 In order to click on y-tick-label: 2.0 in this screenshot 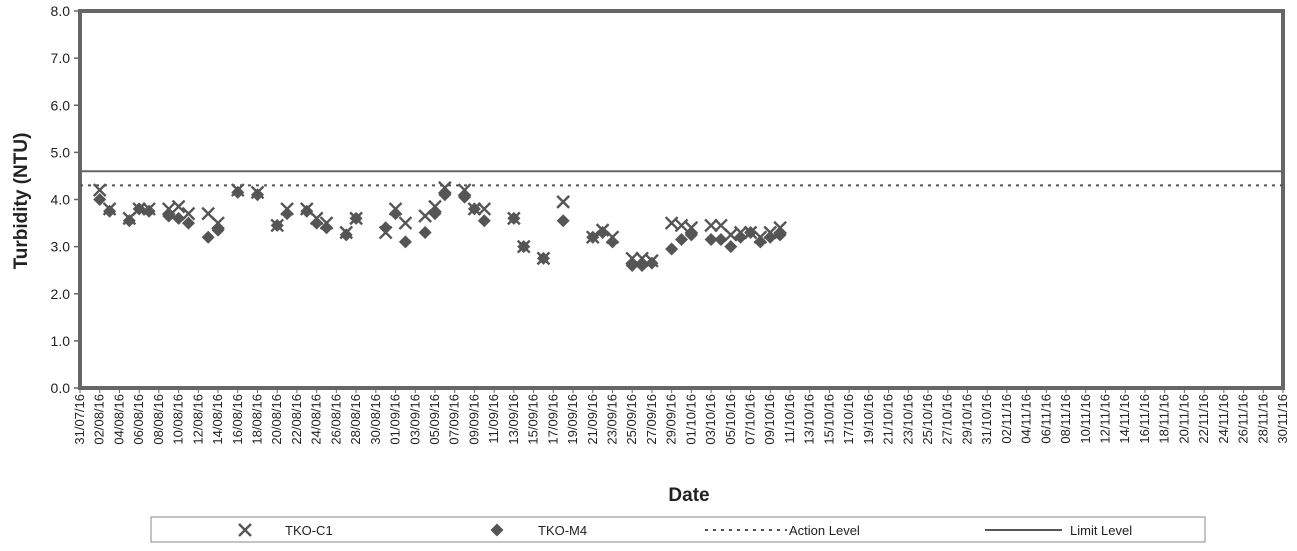, I will do `click(61, 294)`.